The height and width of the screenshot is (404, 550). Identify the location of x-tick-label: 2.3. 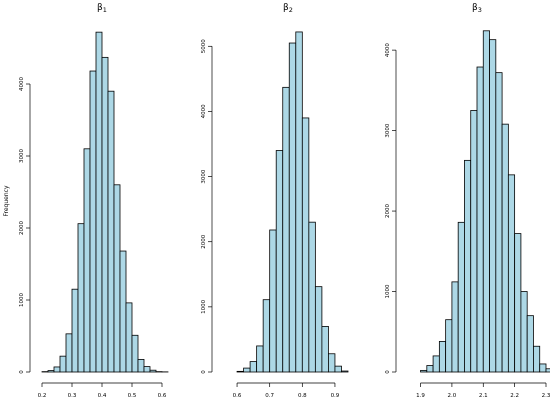
(546, 396).